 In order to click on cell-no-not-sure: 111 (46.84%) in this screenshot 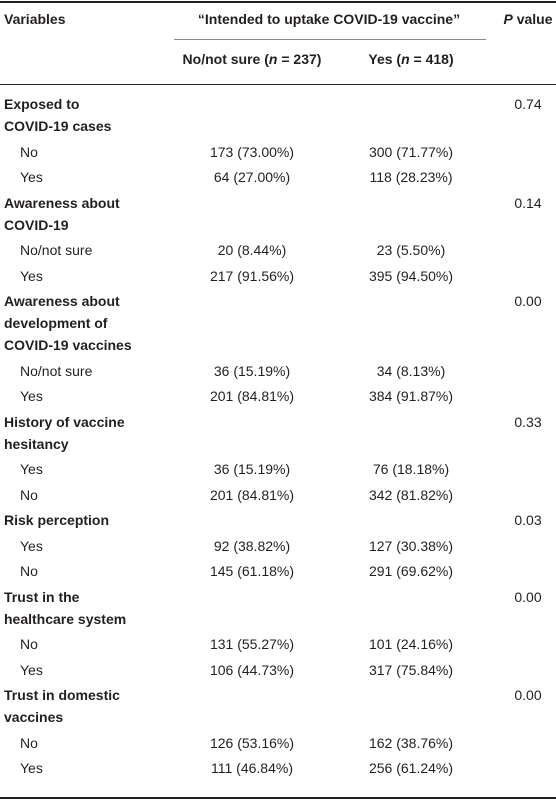, I will do `click(252, 768)`.